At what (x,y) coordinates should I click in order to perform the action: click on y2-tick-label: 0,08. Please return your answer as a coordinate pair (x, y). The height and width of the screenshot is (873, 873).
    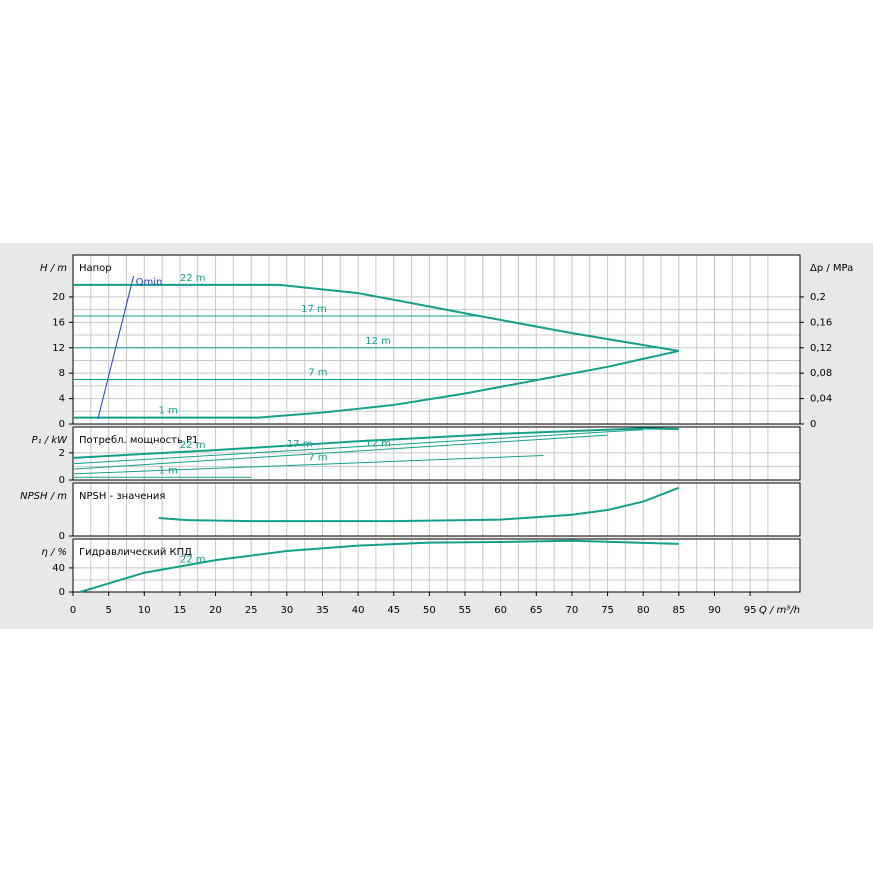
    Looking at the image, I should click on (821, 373).